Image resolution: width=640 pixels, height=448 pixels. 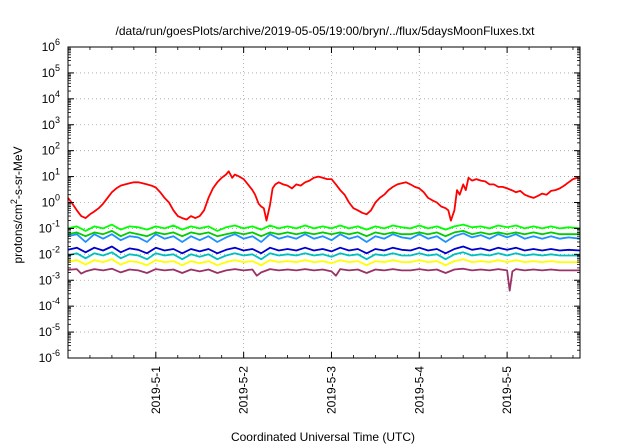 What do you see at coordinates (51, 45) in the screenshot?
I see `y-tick-label: 10⁶` at bounding box center [51, 45].